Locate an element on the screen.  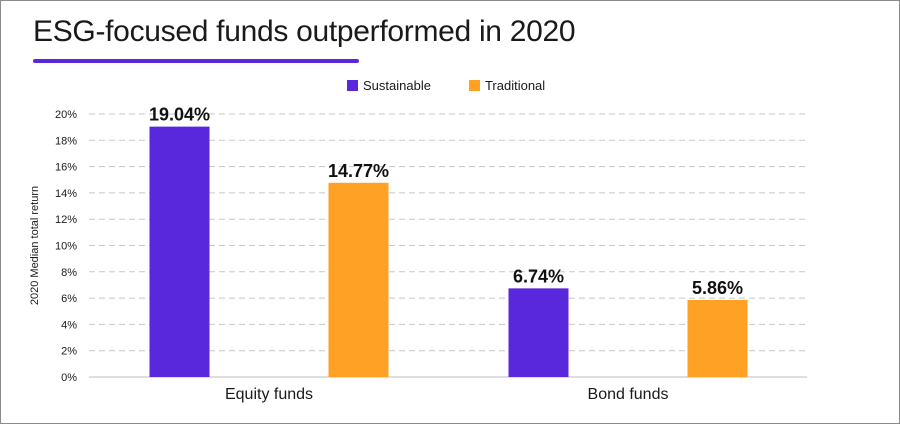
legend-swatch-traditional is located at coordinates (474, 85).